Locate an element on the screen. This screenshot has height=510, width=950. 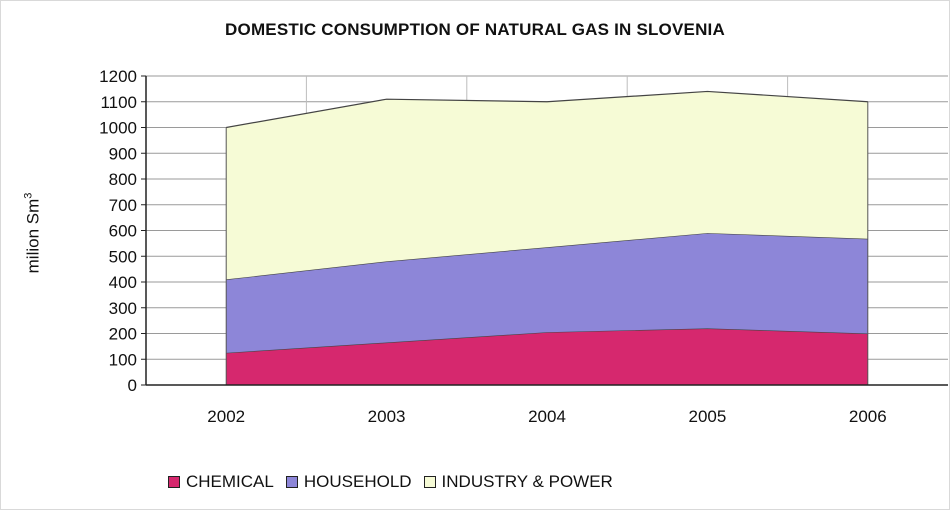
legend-item: CHEMICAL is located at coordinates (221, 482).